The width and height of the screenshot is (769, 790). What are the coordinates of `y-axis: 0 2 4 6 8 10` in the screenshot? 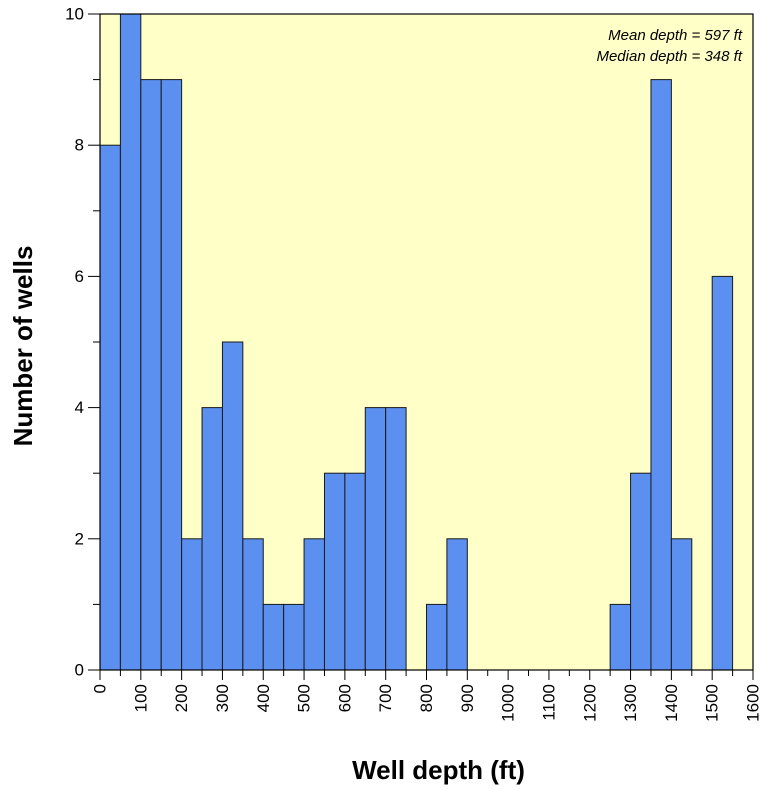 It's located at (82, 342).